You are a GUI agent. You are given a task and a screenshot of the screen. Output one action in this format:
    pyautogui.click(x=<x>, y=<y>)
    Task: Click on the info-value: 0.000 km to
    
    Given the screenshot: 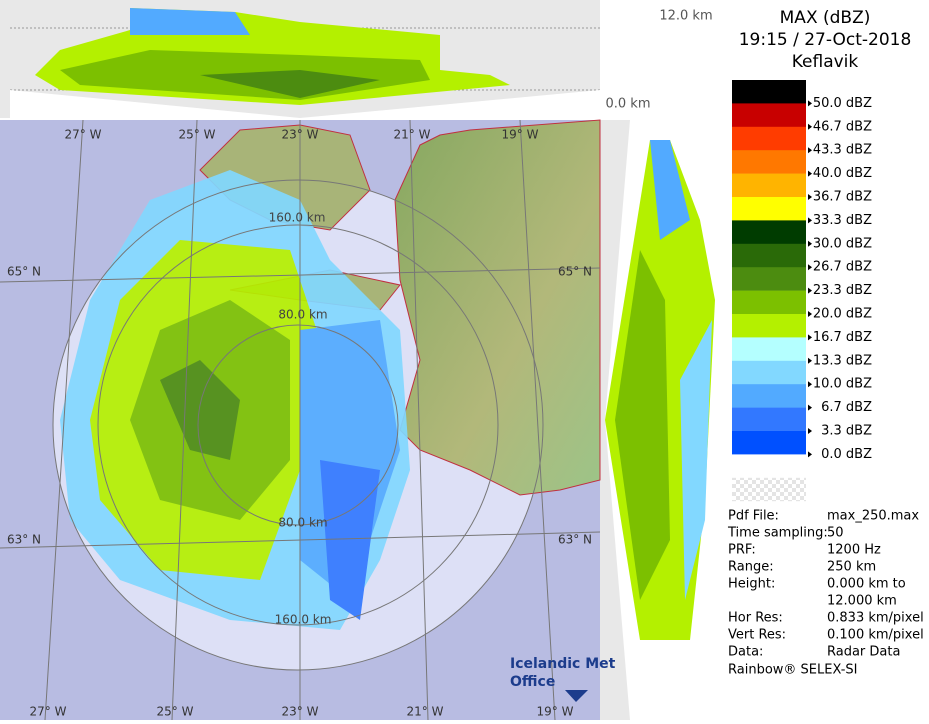 What is the action you would take?
    pyautogui.click(x=866, y=584)
    